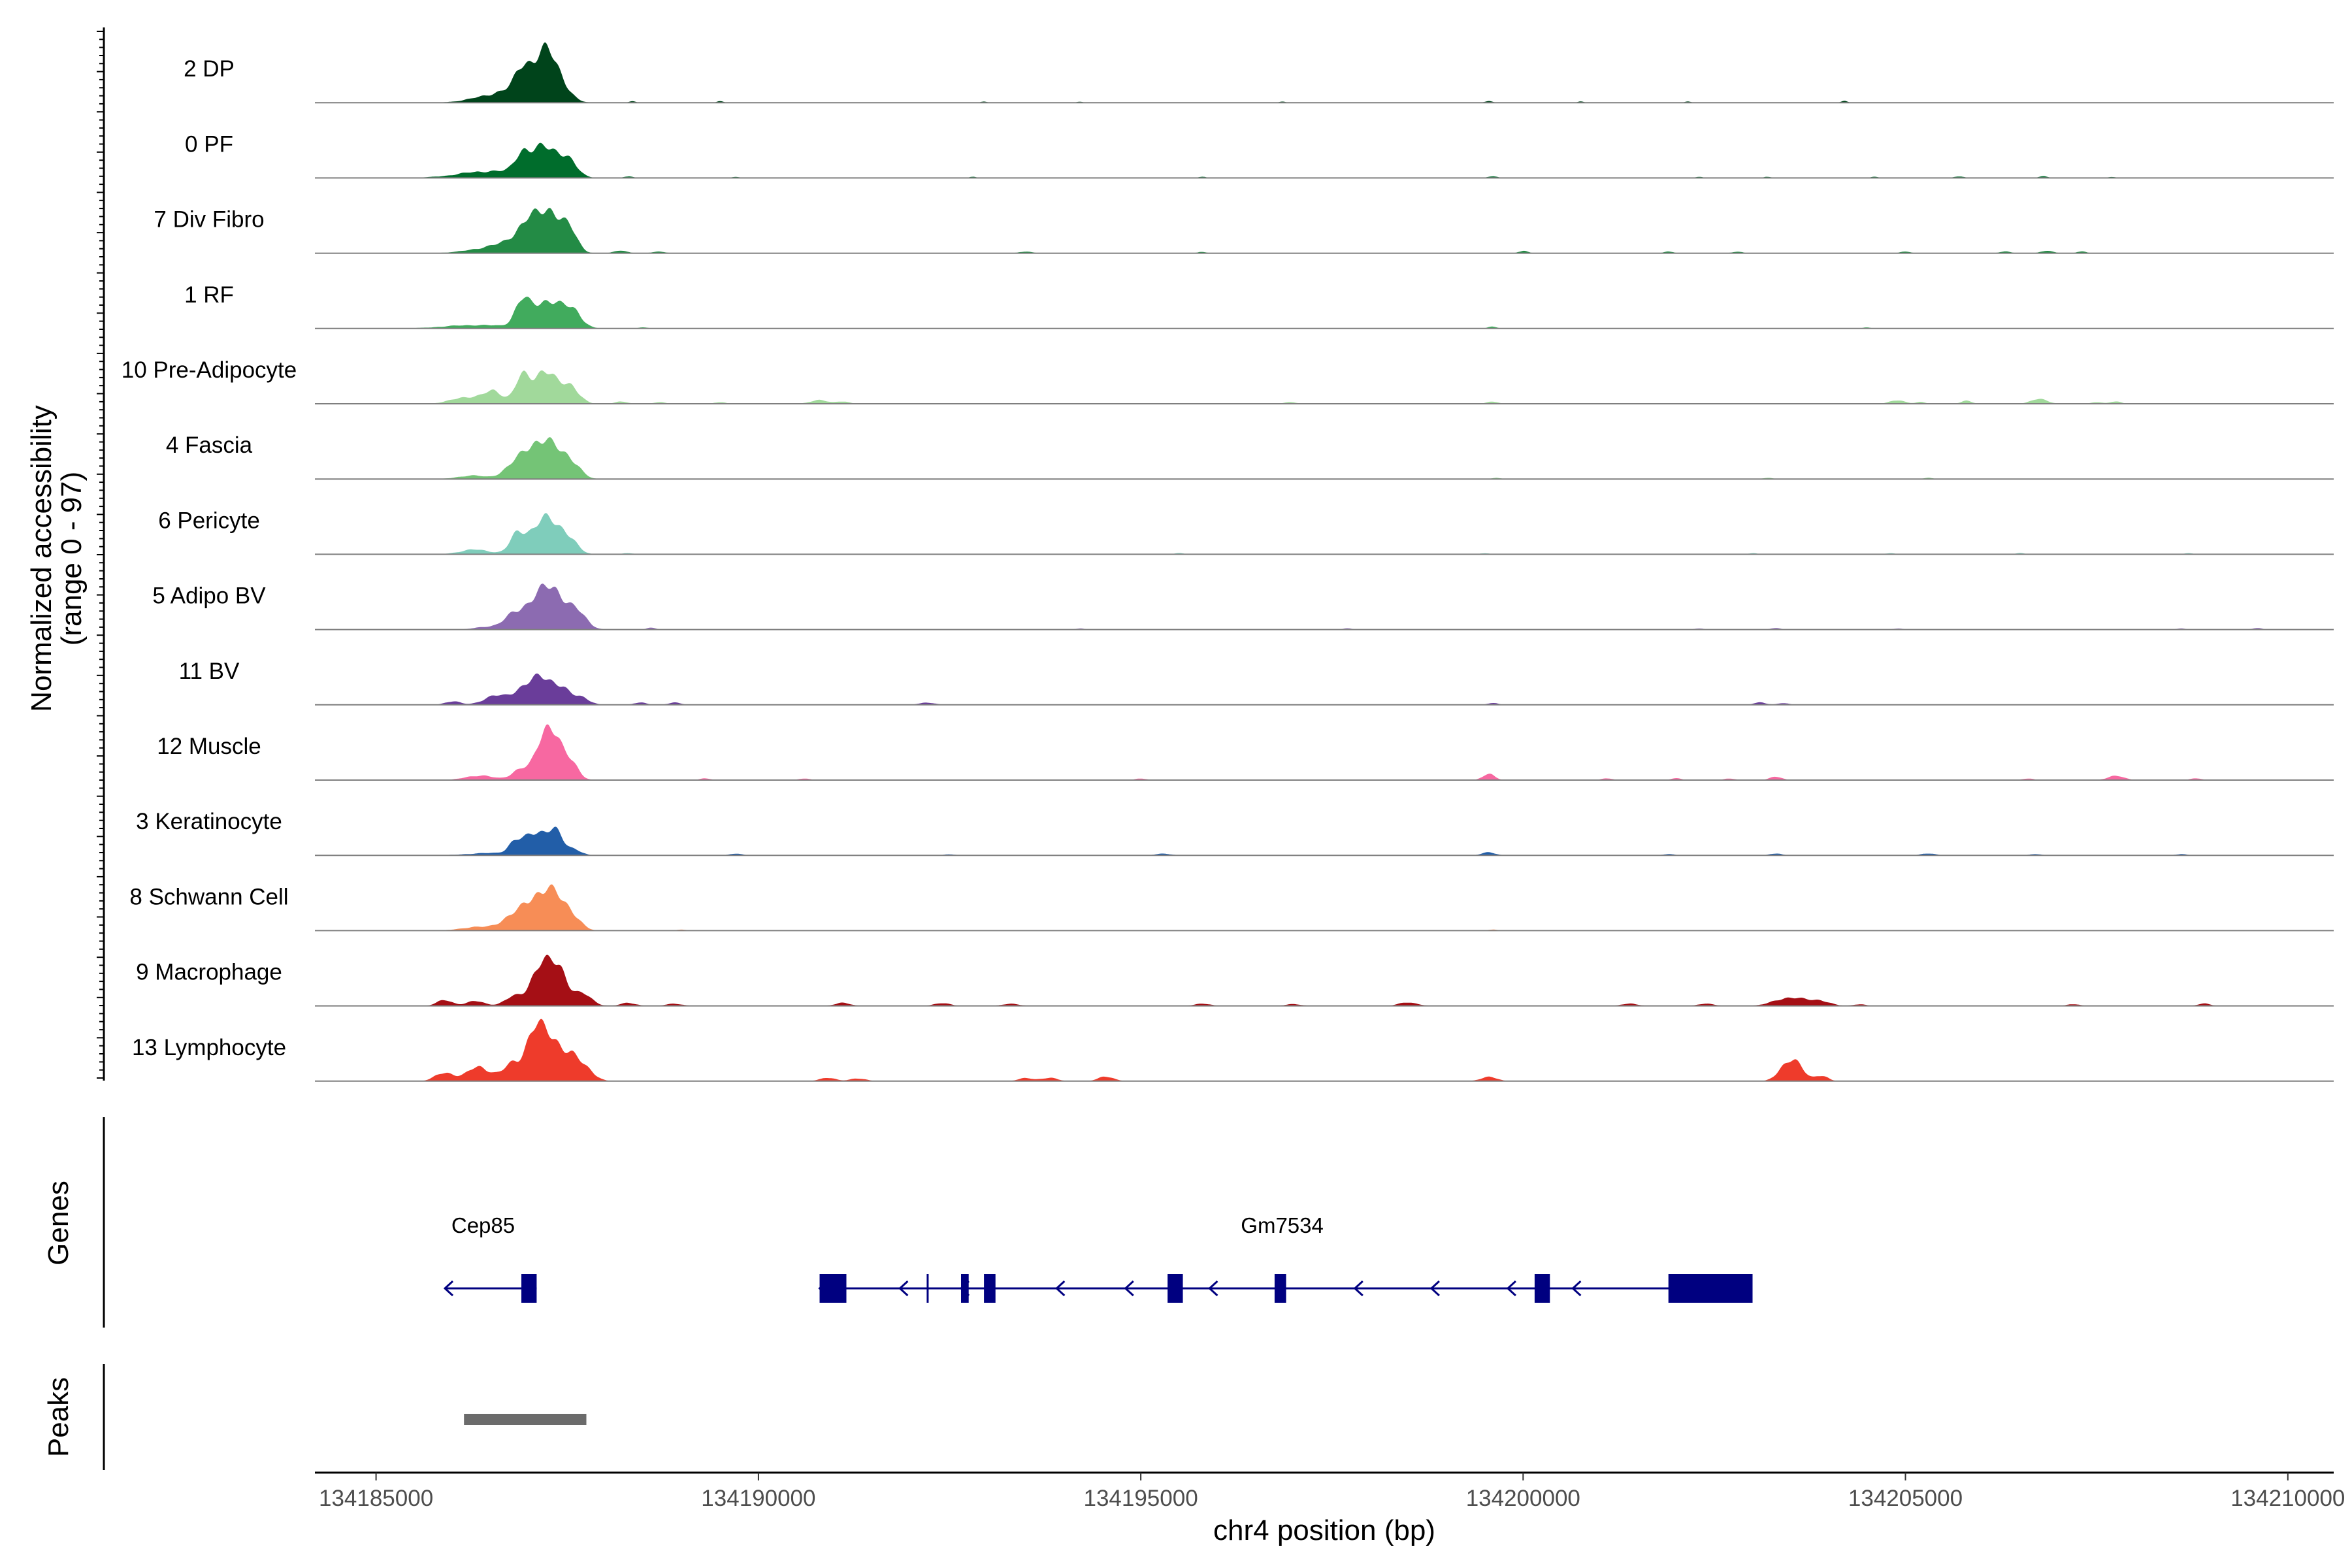  I want to click on track-4: 1 RF, so click(1259, 305).